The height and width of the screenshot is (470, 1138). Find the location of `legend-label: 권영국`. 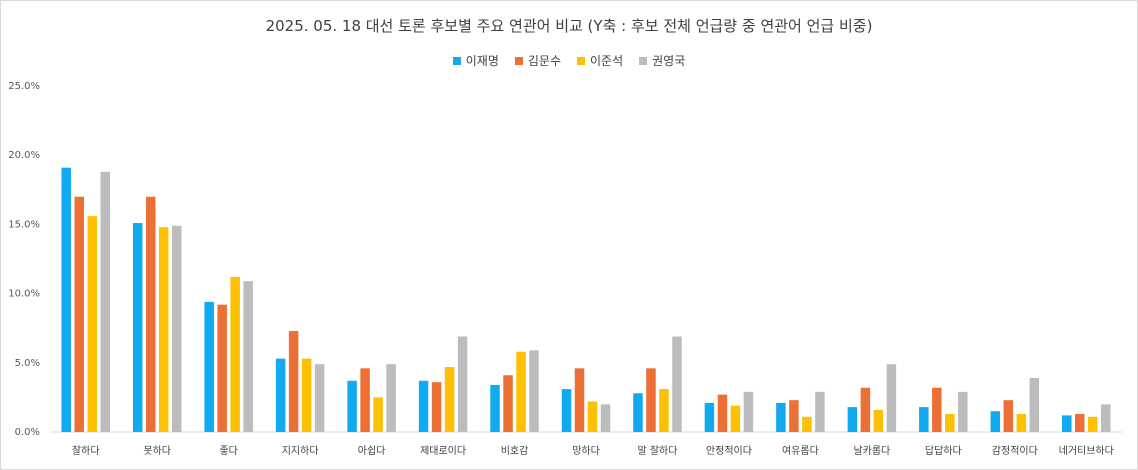

legend-label: 권영국 is located at coordinates (669, 61).